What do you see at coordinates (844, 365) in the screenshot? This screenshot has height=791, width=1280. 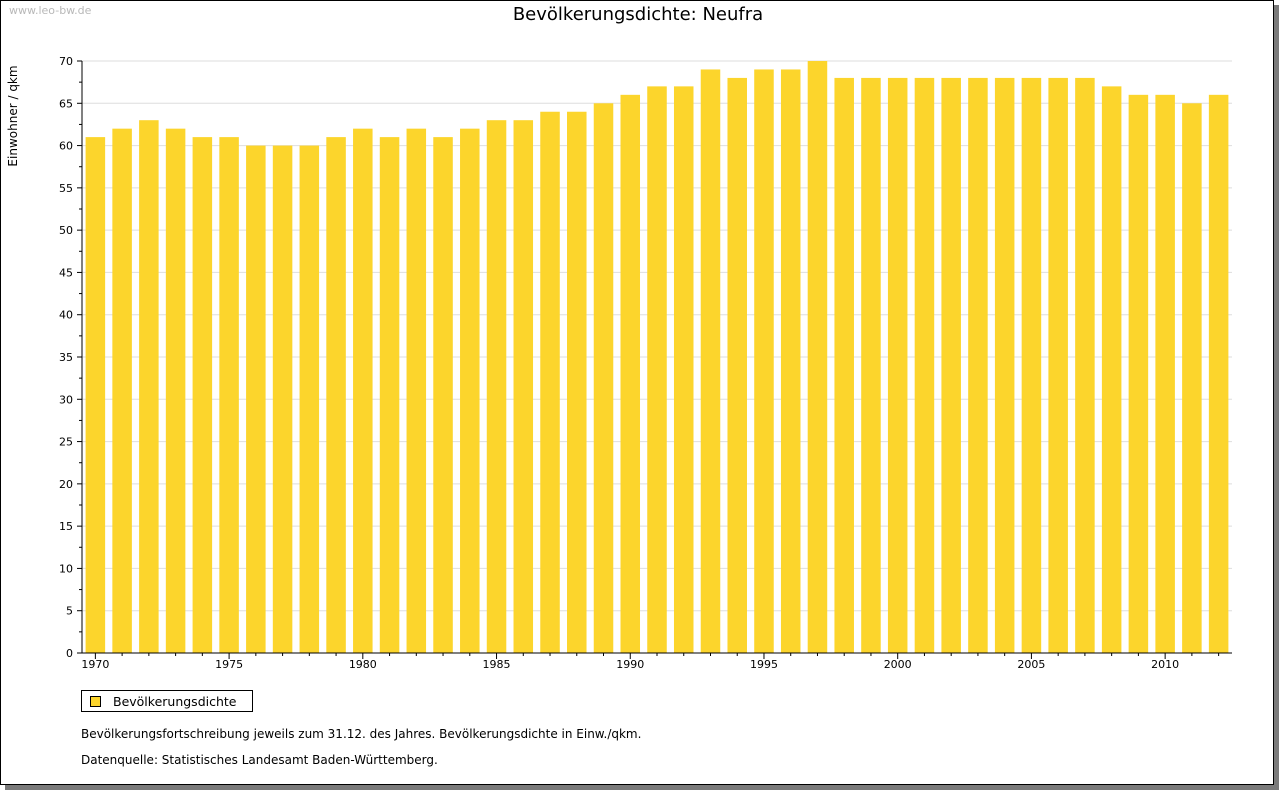 I see `bar-1998` at bounding box center [844, 365].